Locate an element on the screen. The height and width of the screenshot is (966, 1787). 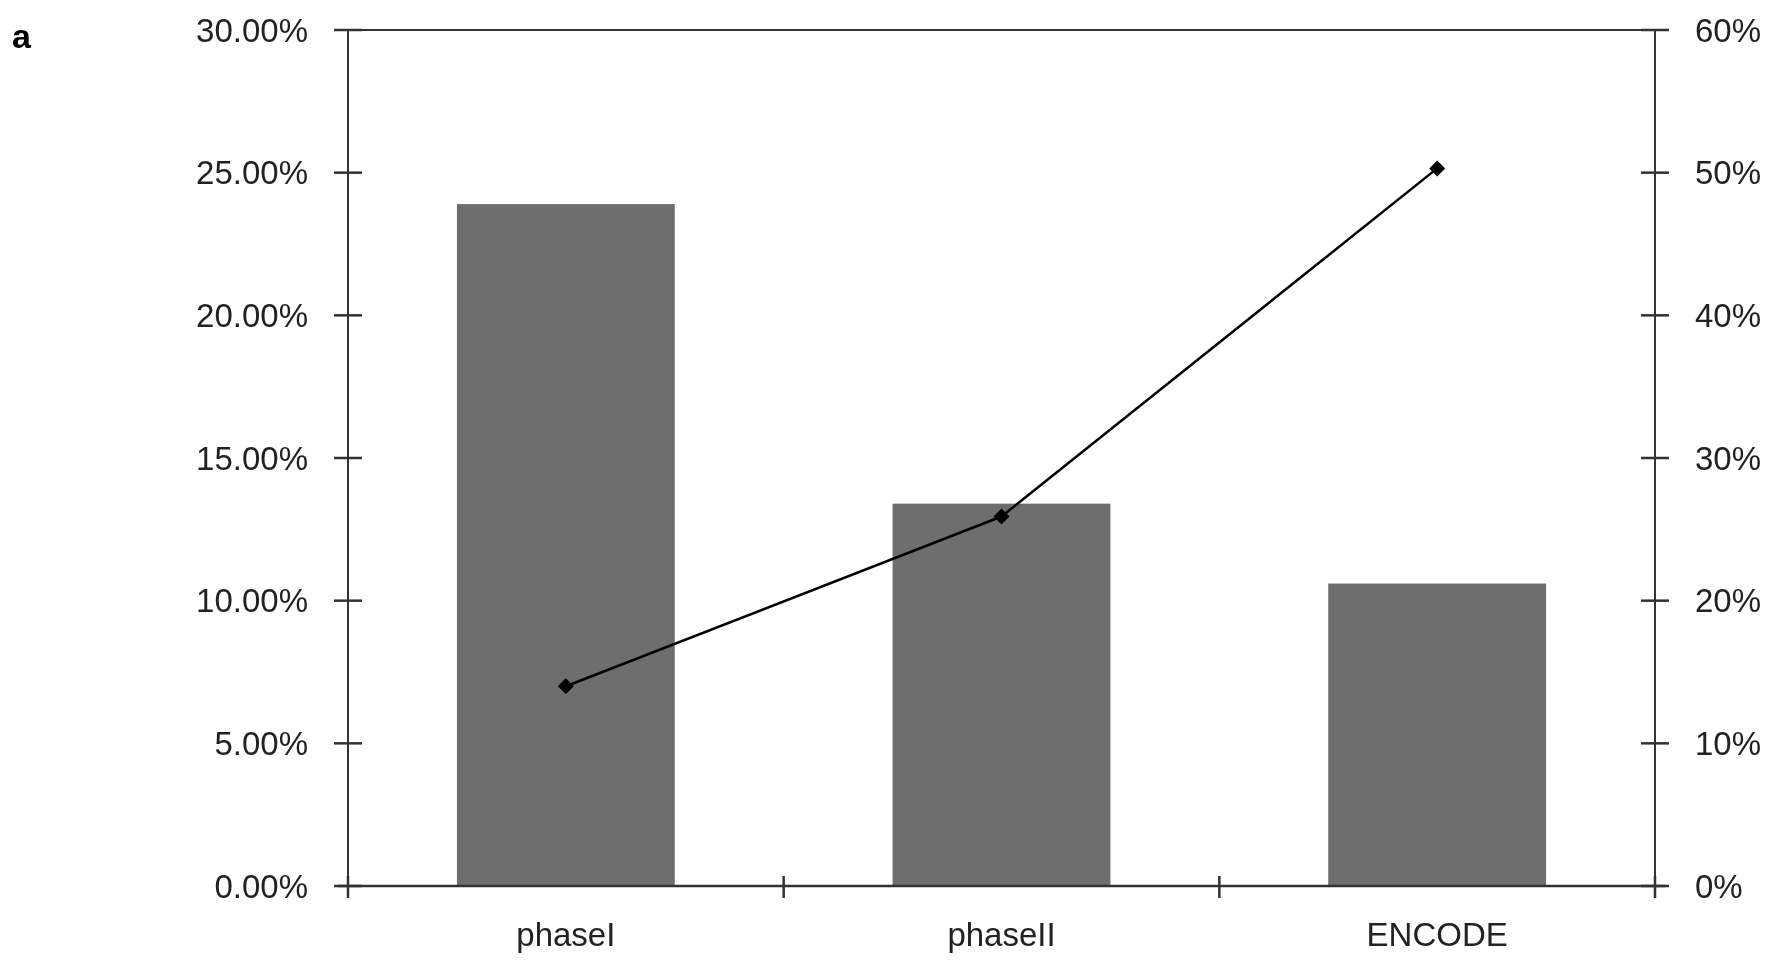
text: a is located at coordinates (22, 36).